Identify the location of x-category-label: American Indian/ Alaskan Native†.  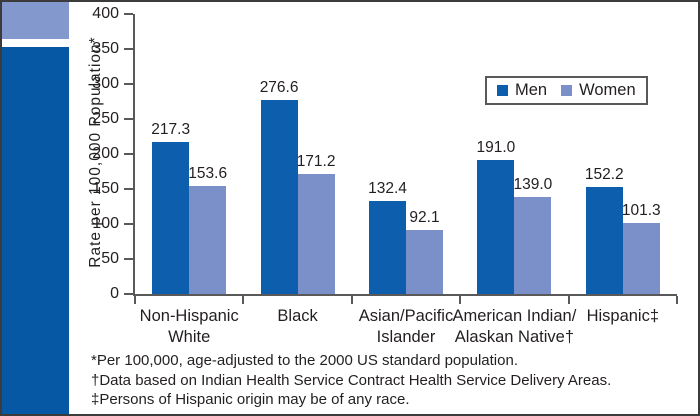
(514, 326).